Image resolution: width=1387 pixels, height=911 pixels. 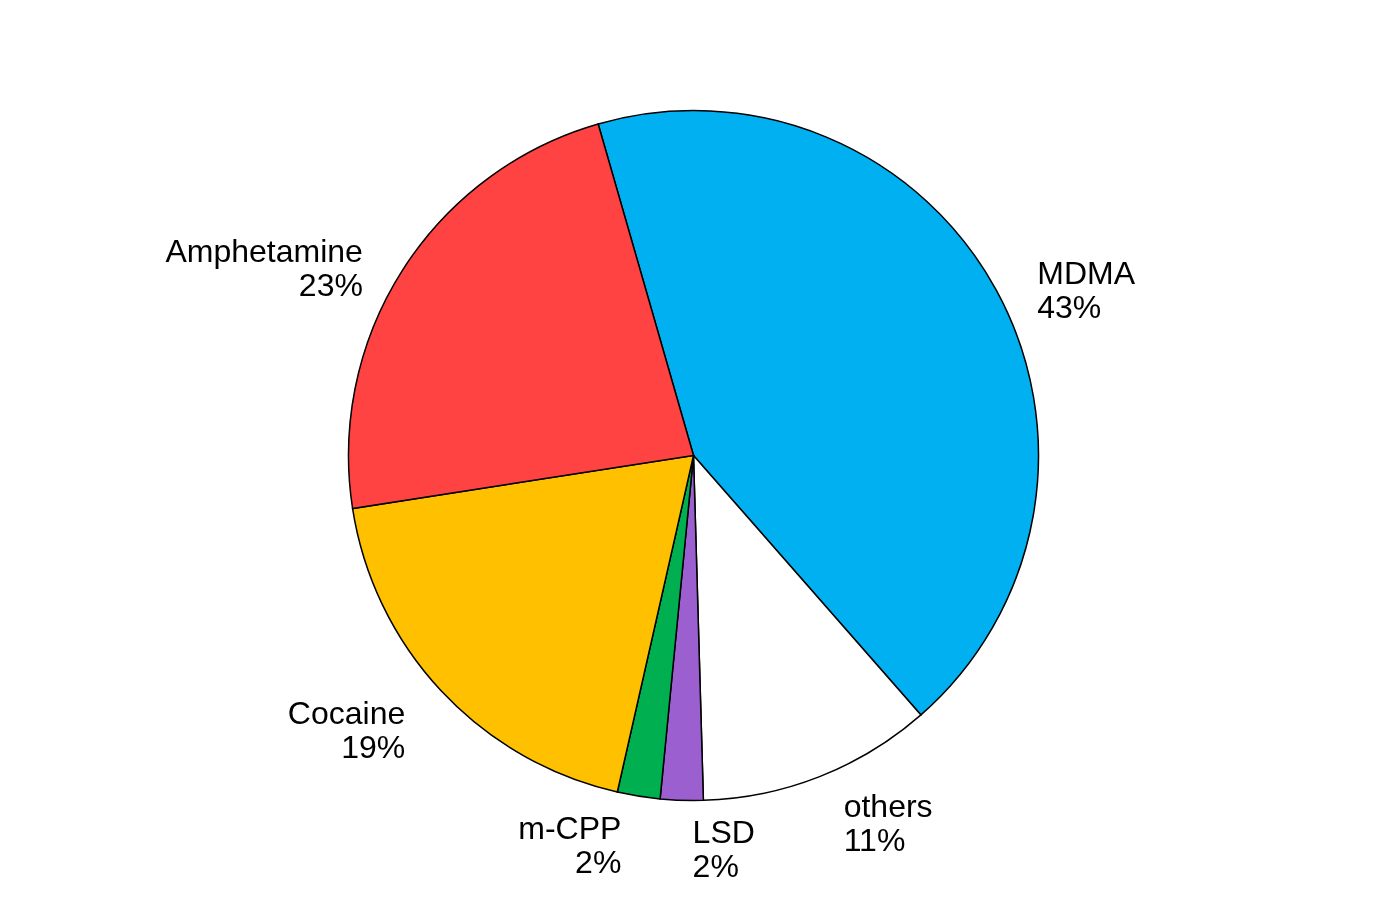 I want to click on slice-label: others, so click(x=888, y=806).